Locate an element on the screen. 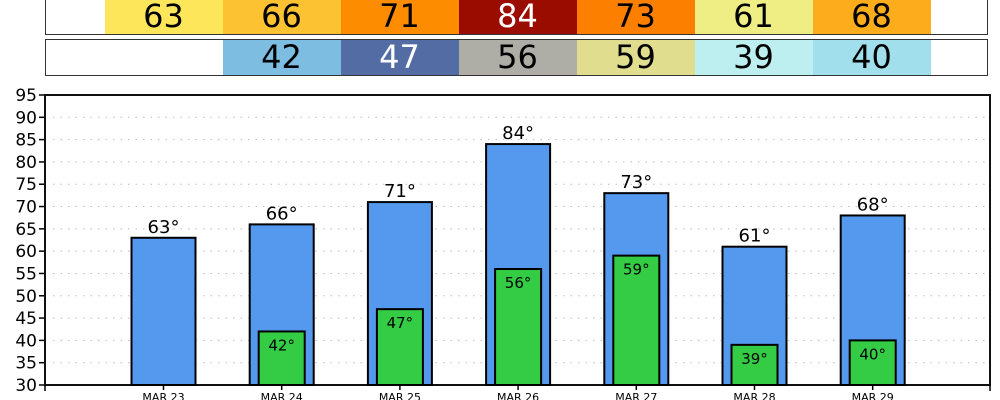 The height and width of the screenshot is (400, 1000). x-tick-label: MAR 24 is located at coordinates (282, 395).